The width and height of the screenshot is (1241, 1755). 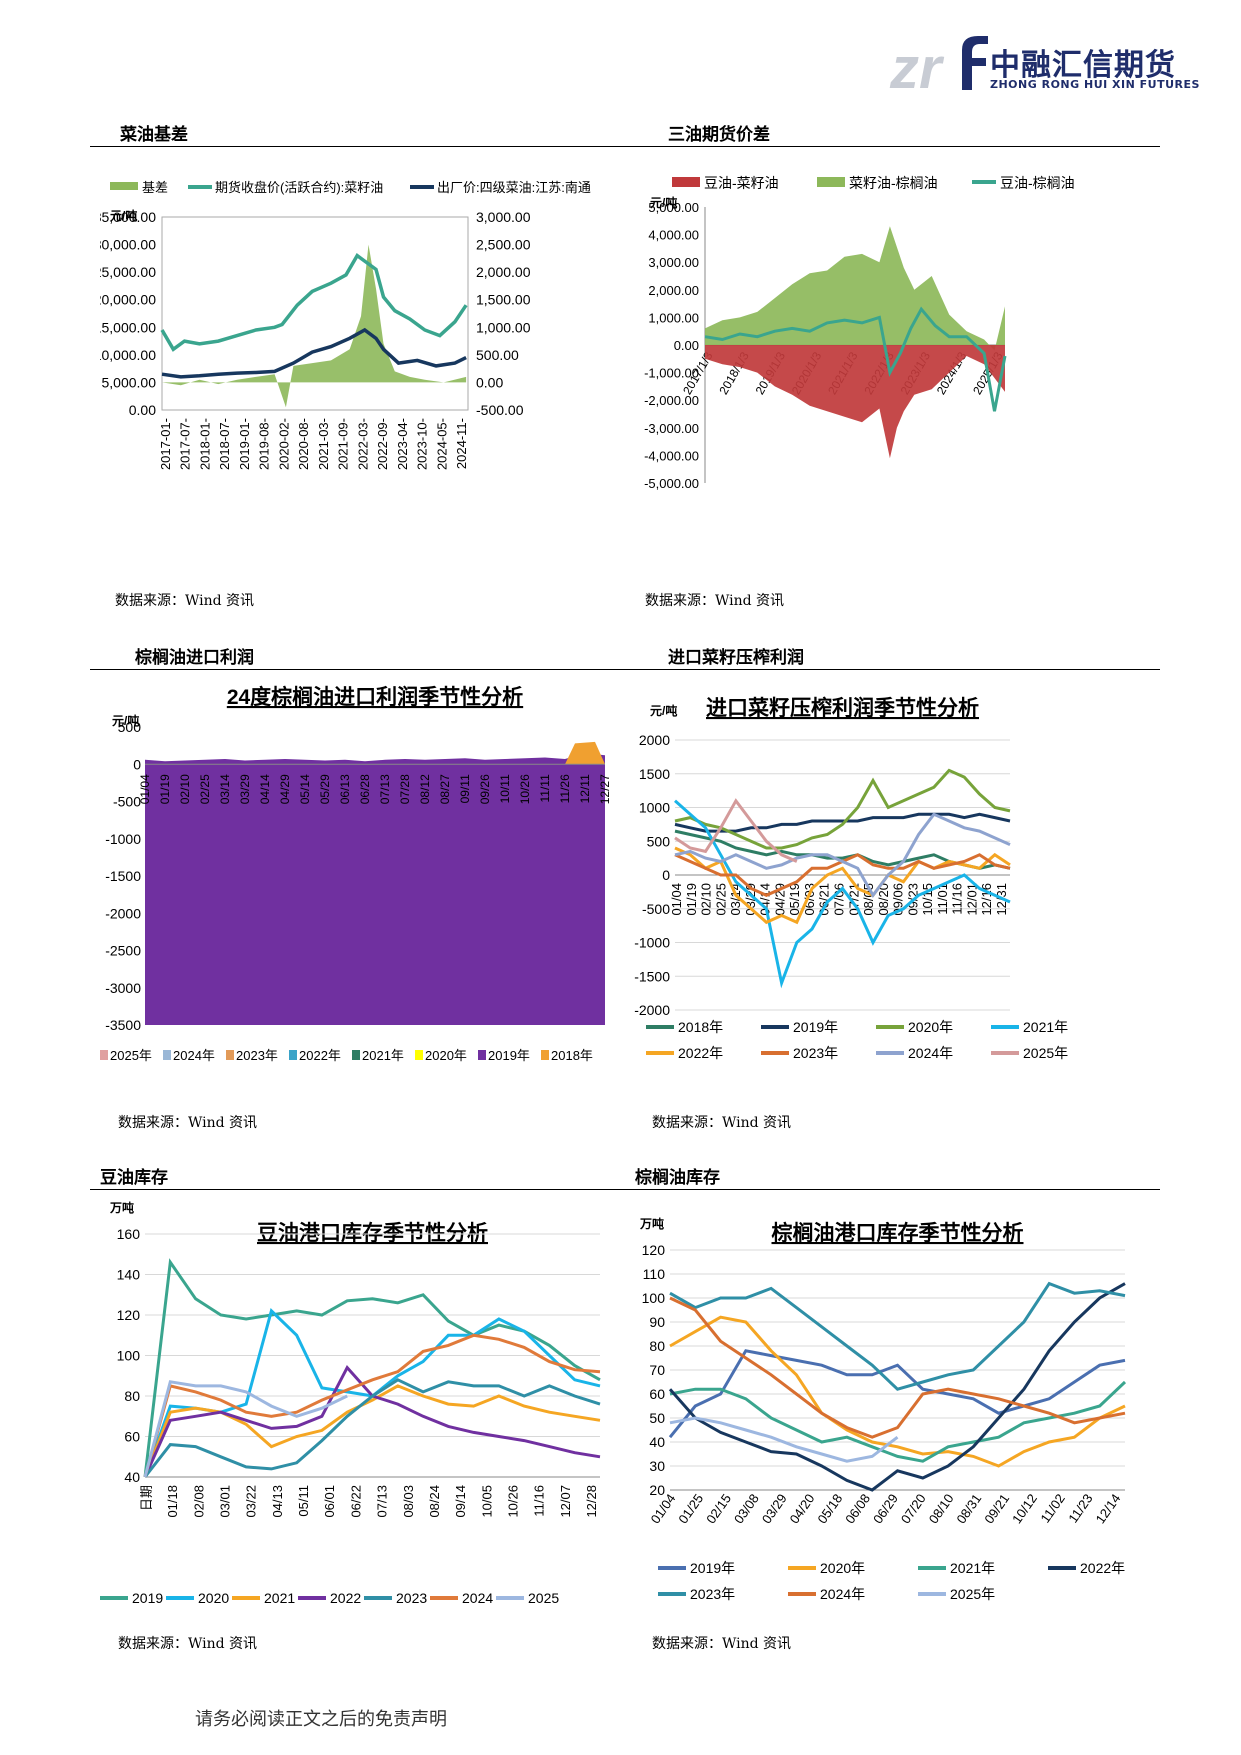 What do you see at coordinates (855, 288) in the screenshot?
I see `series-area` at bounding box center [855, 288].